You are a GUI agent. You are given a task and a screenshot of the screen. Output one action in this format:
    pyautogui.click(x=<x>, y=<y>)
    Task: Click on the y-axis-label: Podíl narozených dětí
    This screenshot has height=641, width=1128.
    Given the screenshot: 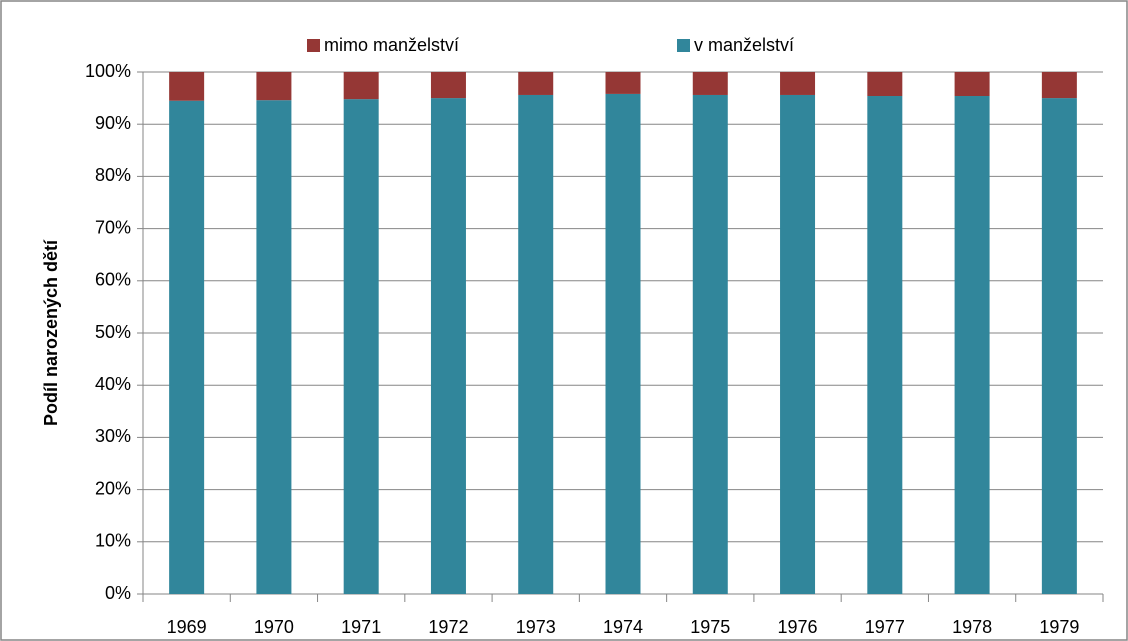 What is the action you would take?
    pyautogui.click(x=51, y=332)
    